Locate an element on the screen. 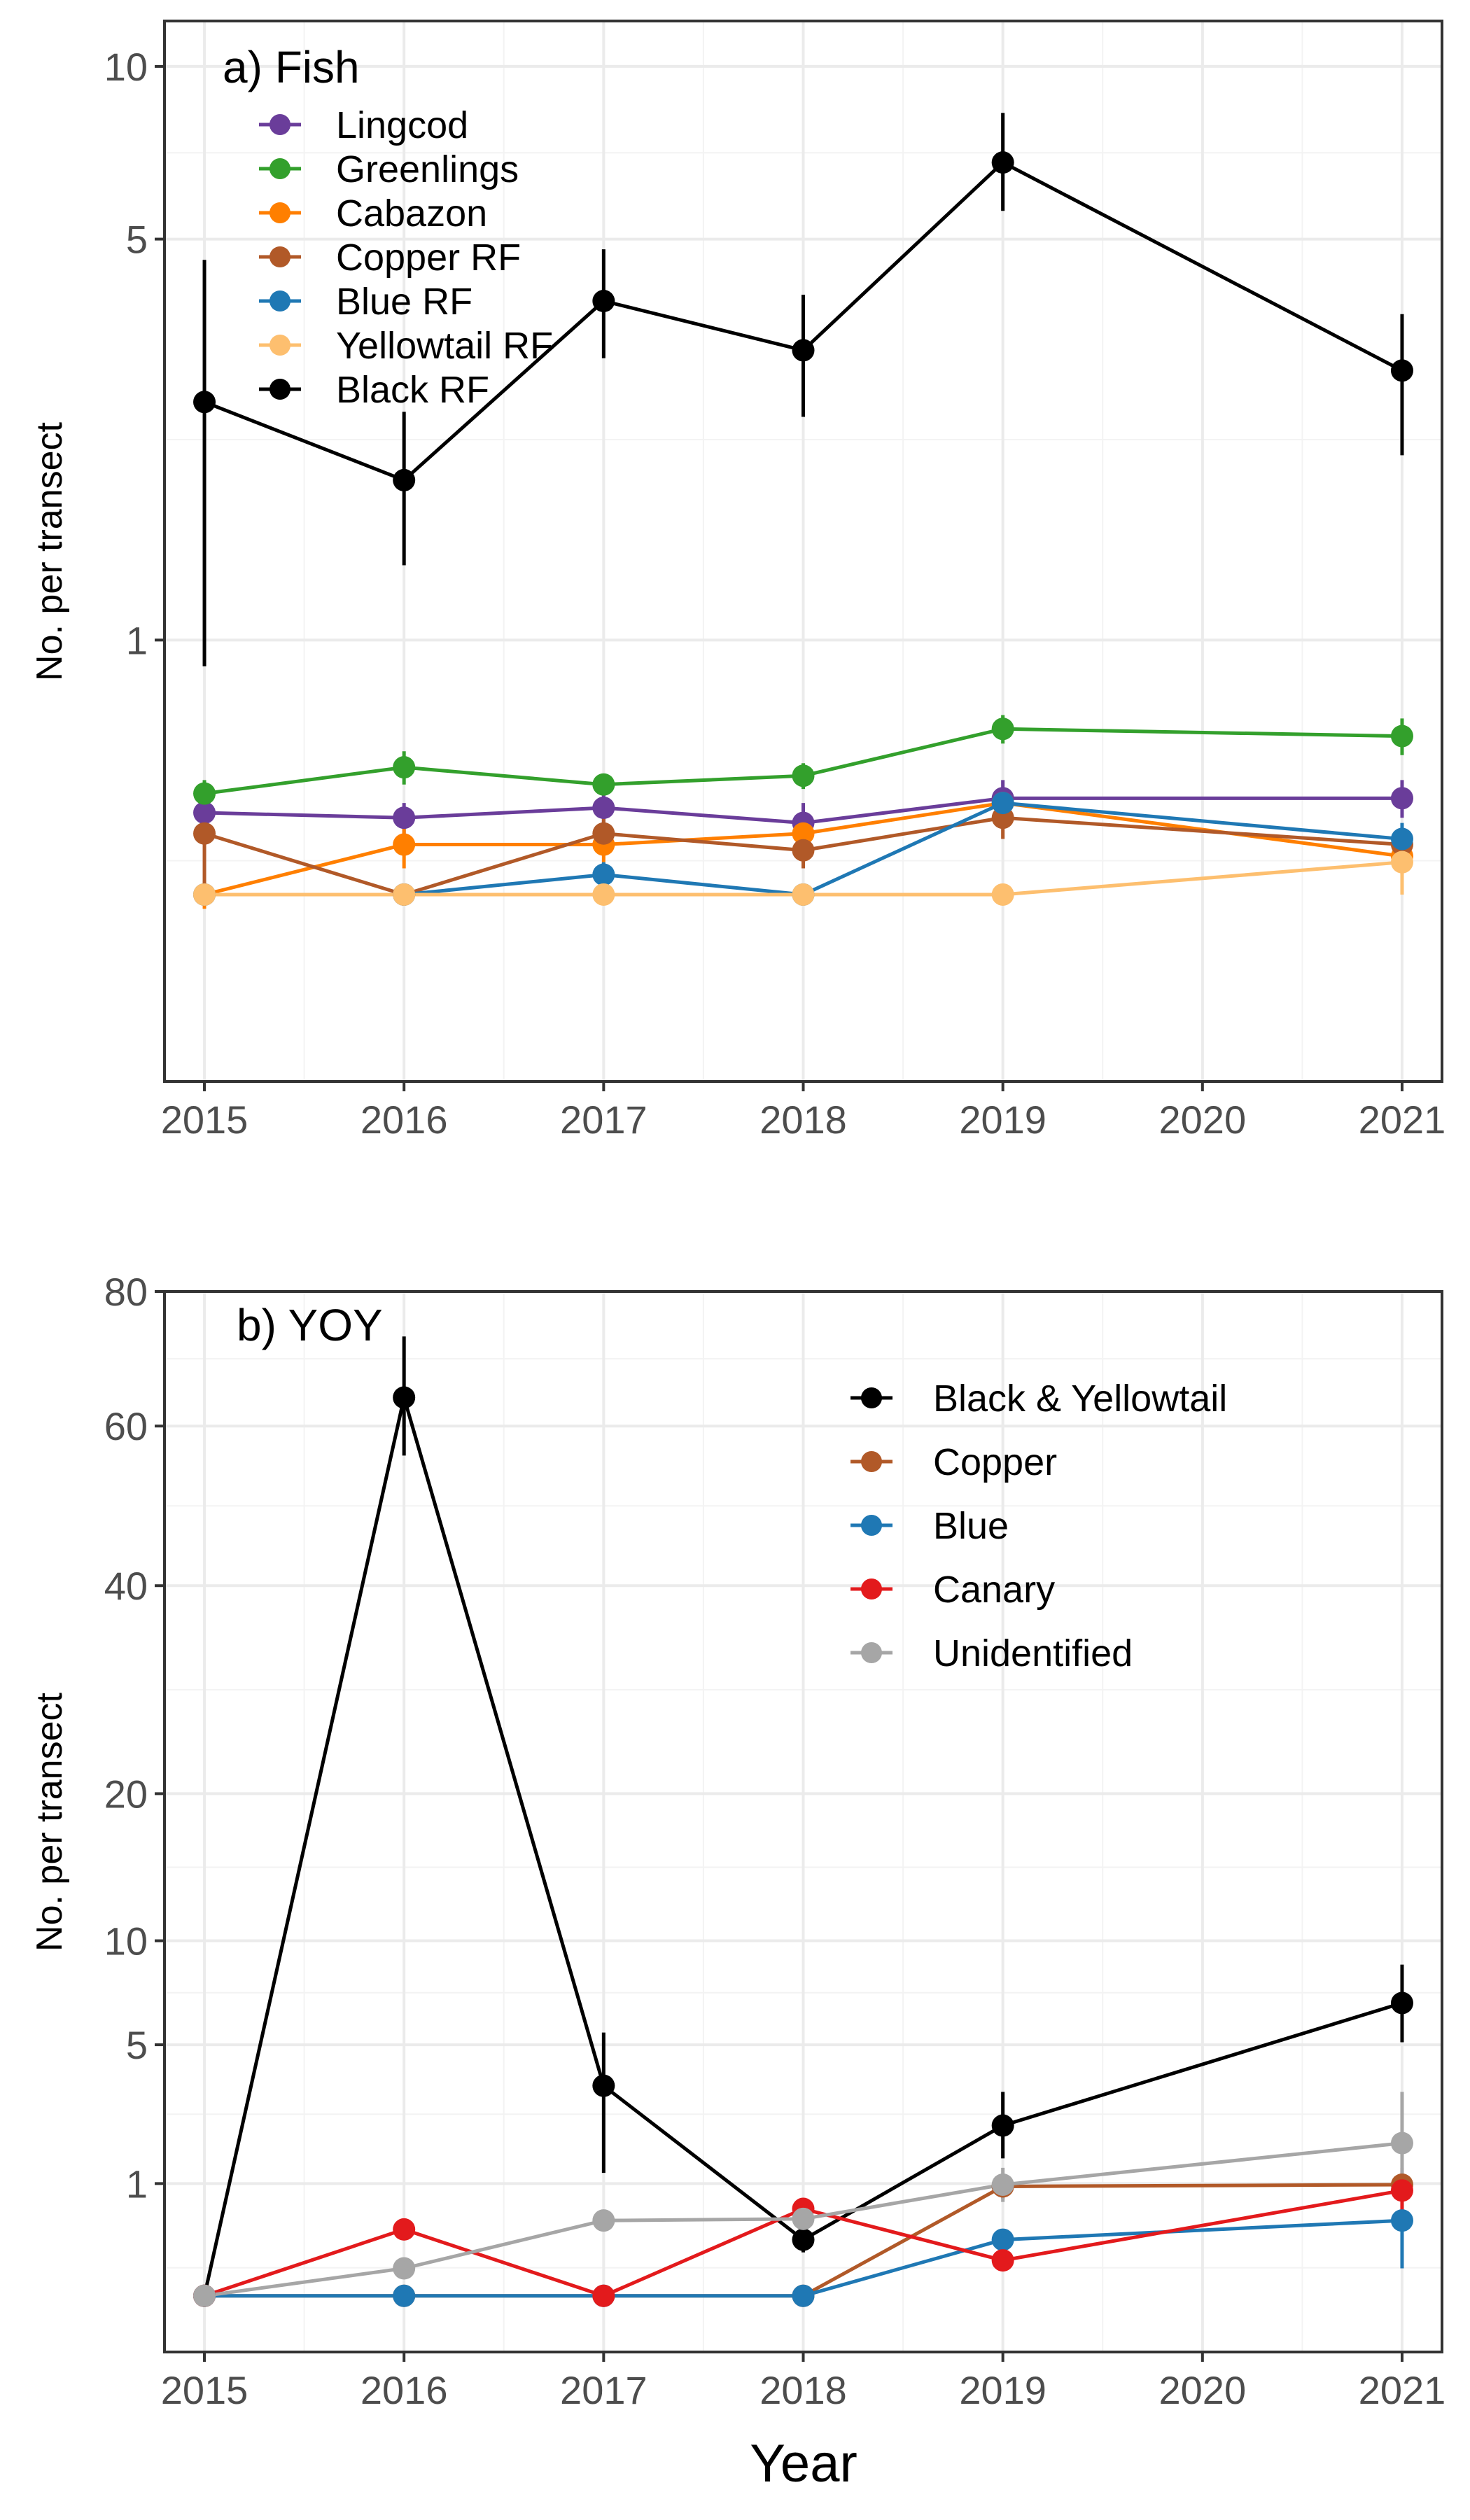 The height and width of the screenshot is (2520, 1470). b-y-tick-label: 40 is located at coordinates (126, 1586).